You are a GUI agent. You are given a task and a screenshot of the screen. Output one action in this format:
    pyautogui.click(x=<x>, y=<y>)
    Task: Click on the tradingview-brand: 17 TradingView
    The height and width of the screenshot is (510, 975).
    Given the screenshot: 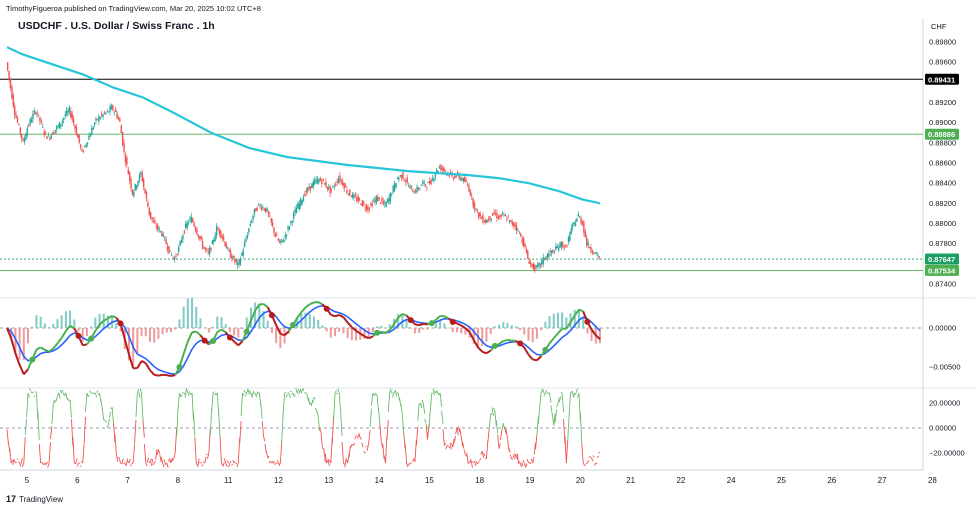 What is the action you would take?
    pyautogui.click(x=34, y=499)
    